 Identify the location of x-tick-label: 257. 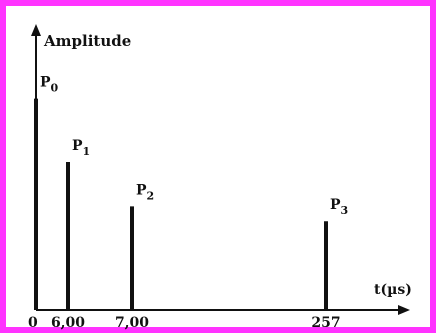
(325, 323).